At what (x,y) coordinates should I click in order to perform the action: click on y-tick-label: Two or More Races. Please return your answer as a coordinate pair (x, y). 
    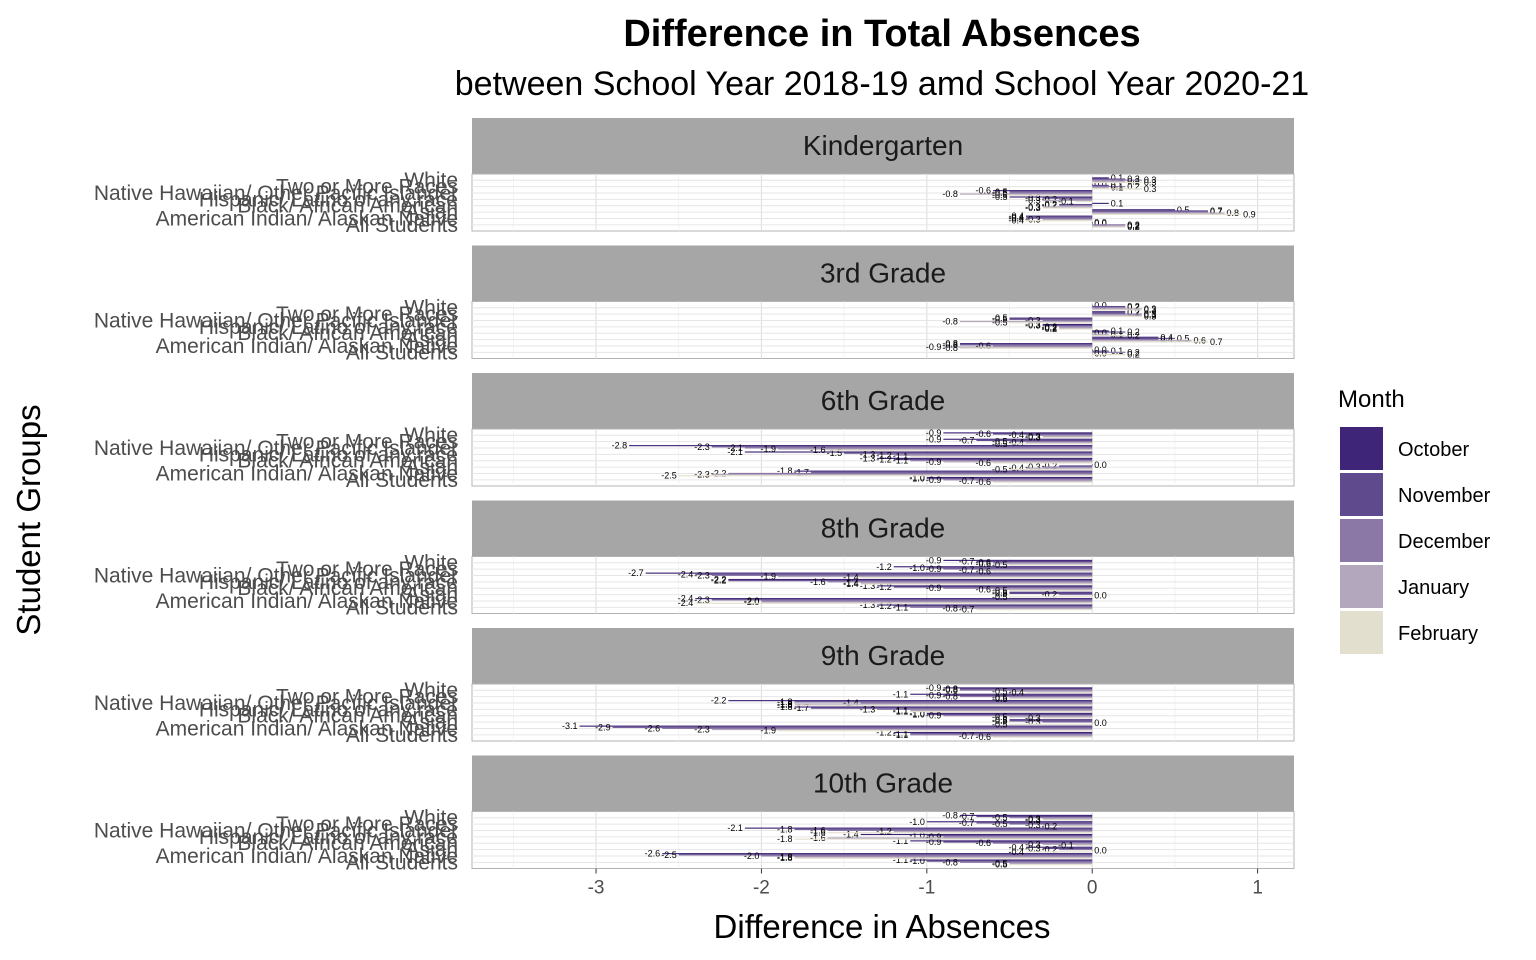
    Looking at the image, I should click on (367, 187).